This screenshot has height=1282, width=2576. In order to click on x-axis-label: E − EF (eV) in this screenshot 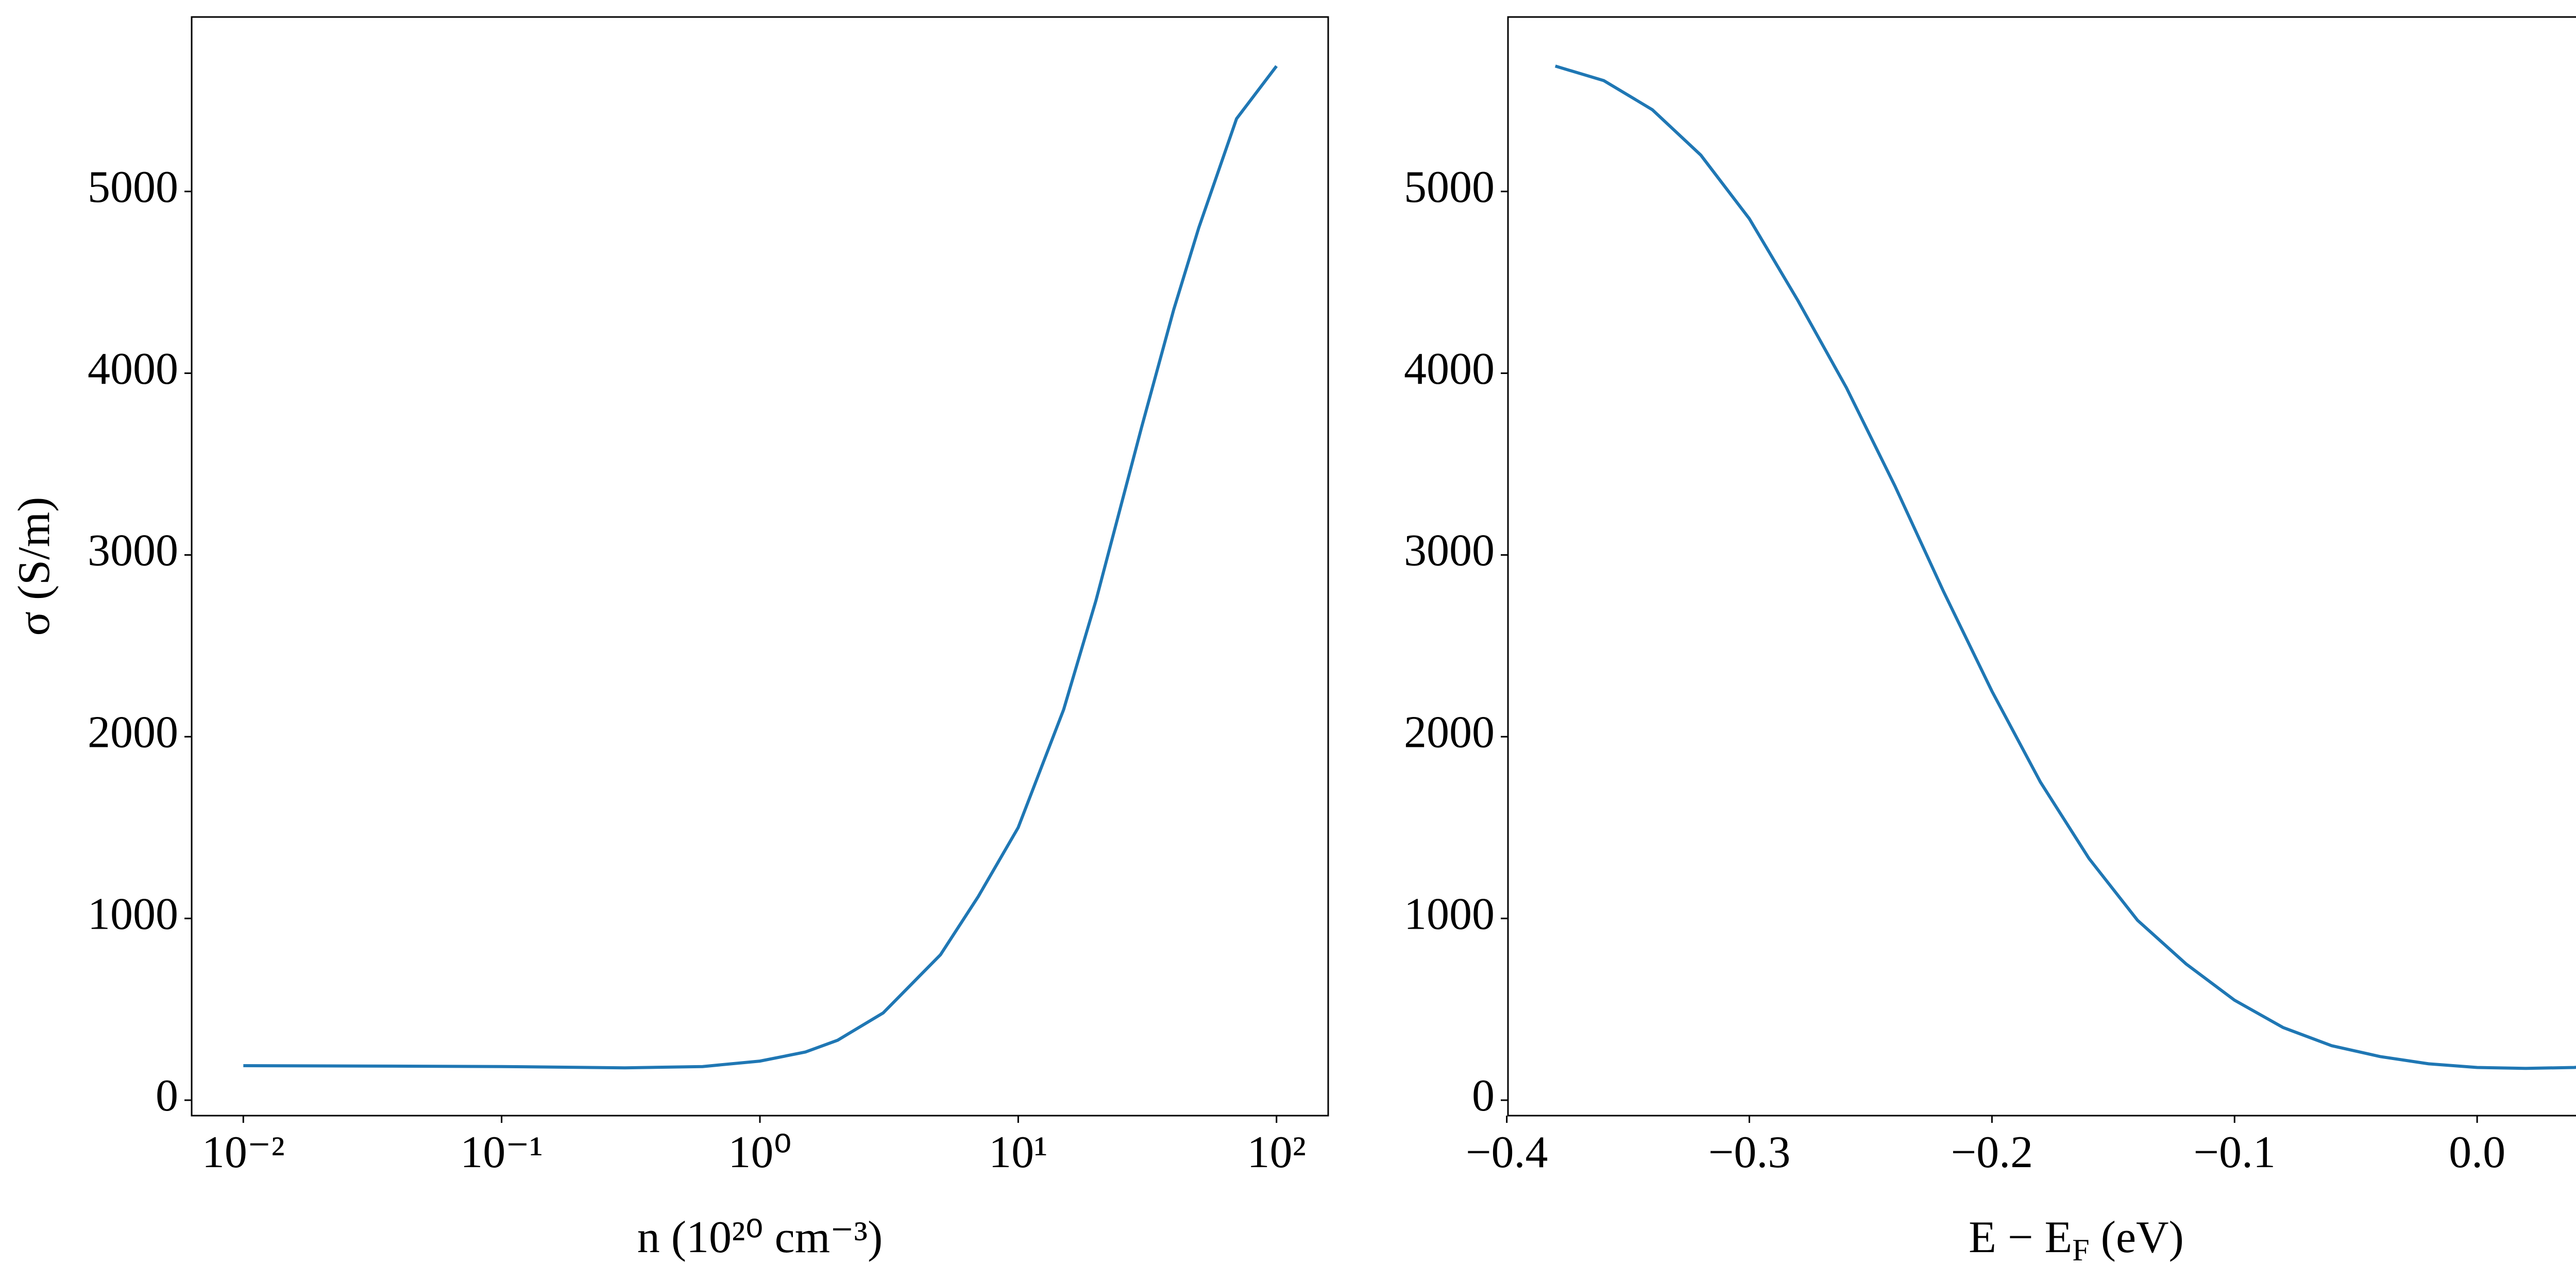, I will do `click(2076, 1239)`.